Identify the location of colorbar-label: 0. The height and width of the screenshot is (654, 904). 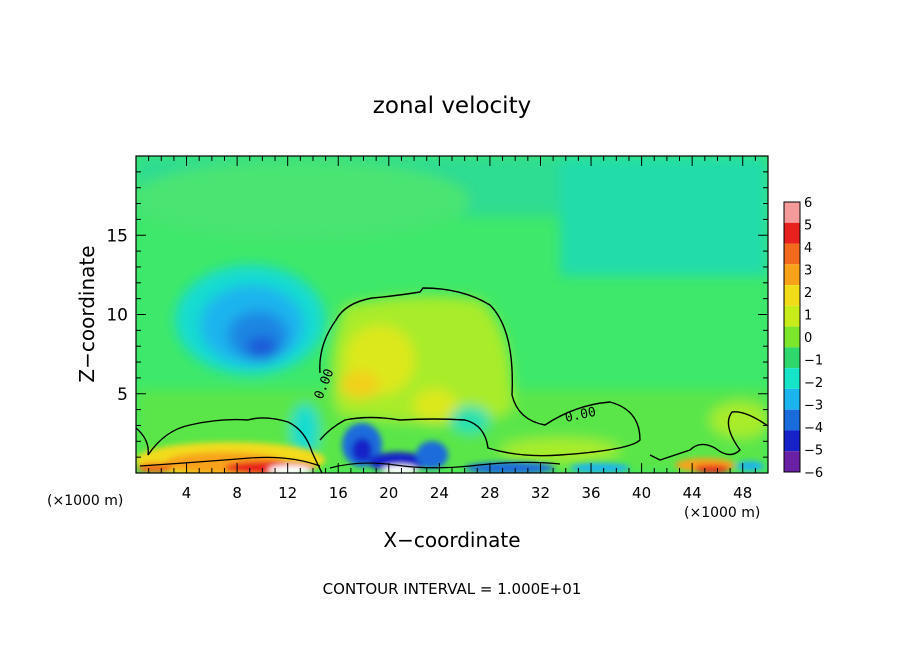
(808, 338).